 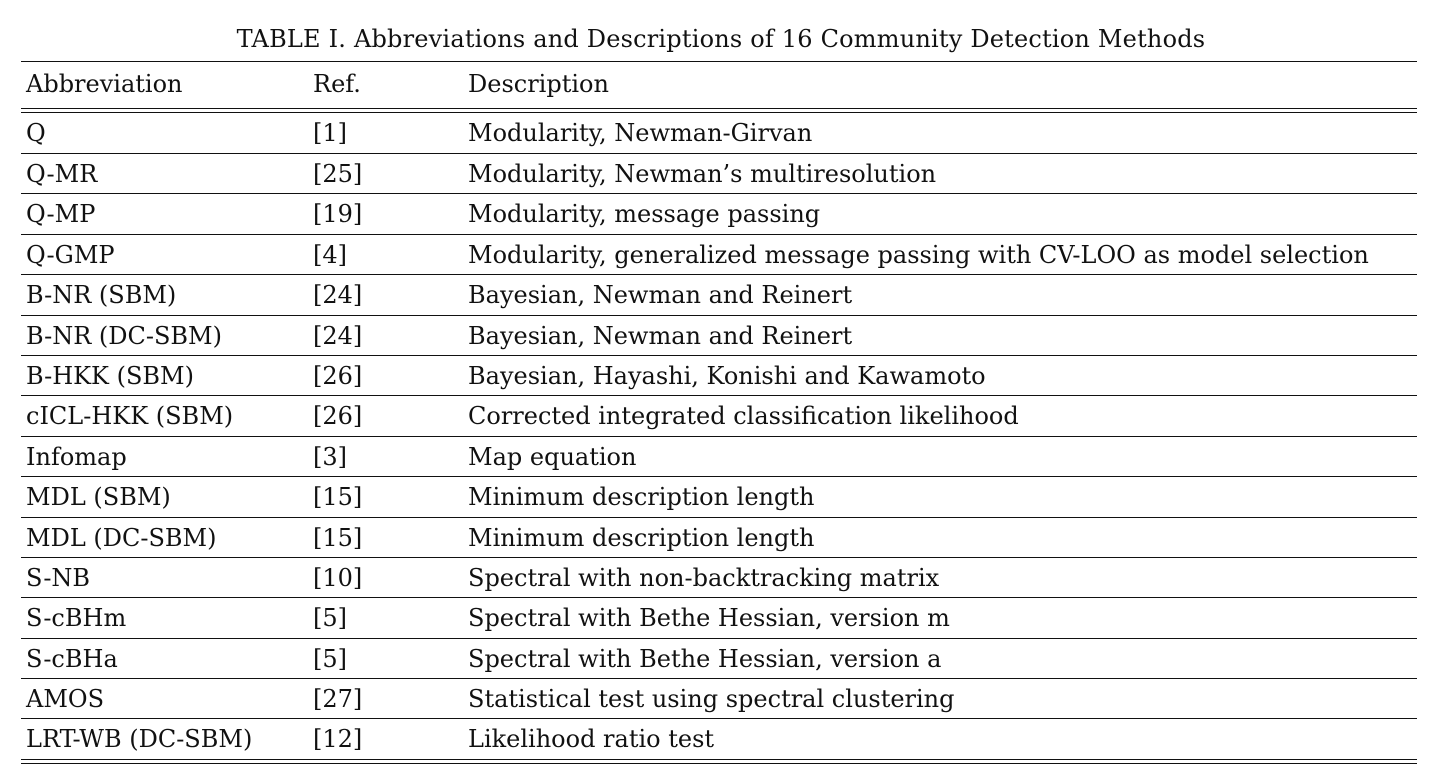 I want to click on row-abbreviation: S-NB, so click(x=58, y=577).